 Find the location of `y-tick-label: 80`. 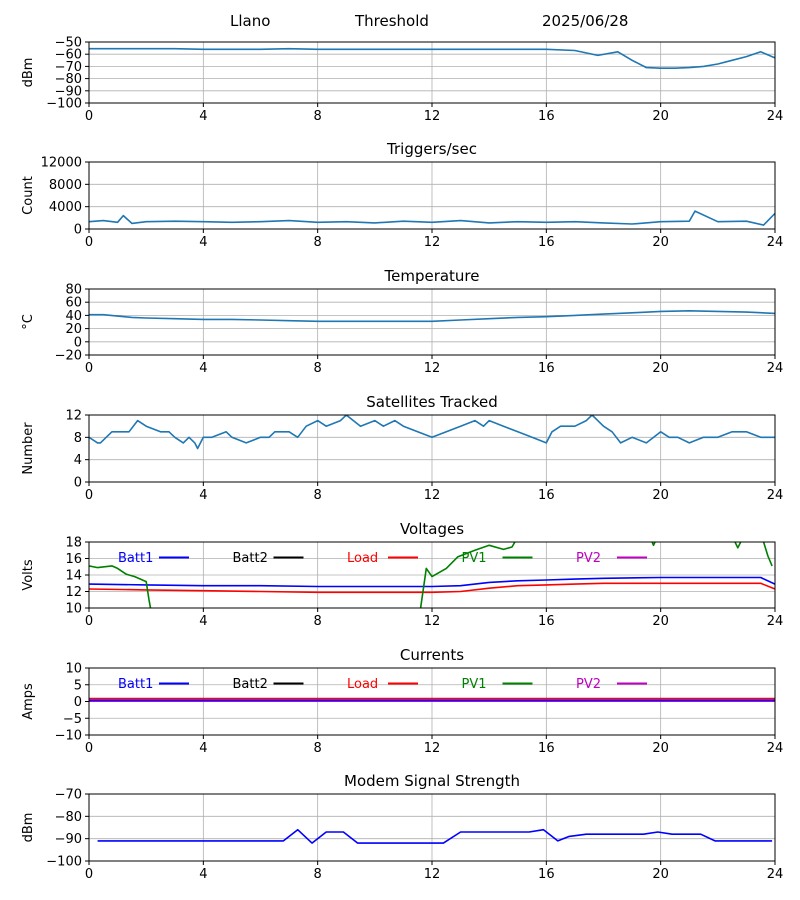

y-tick-label: 80 is located at coordinates (73, 290).